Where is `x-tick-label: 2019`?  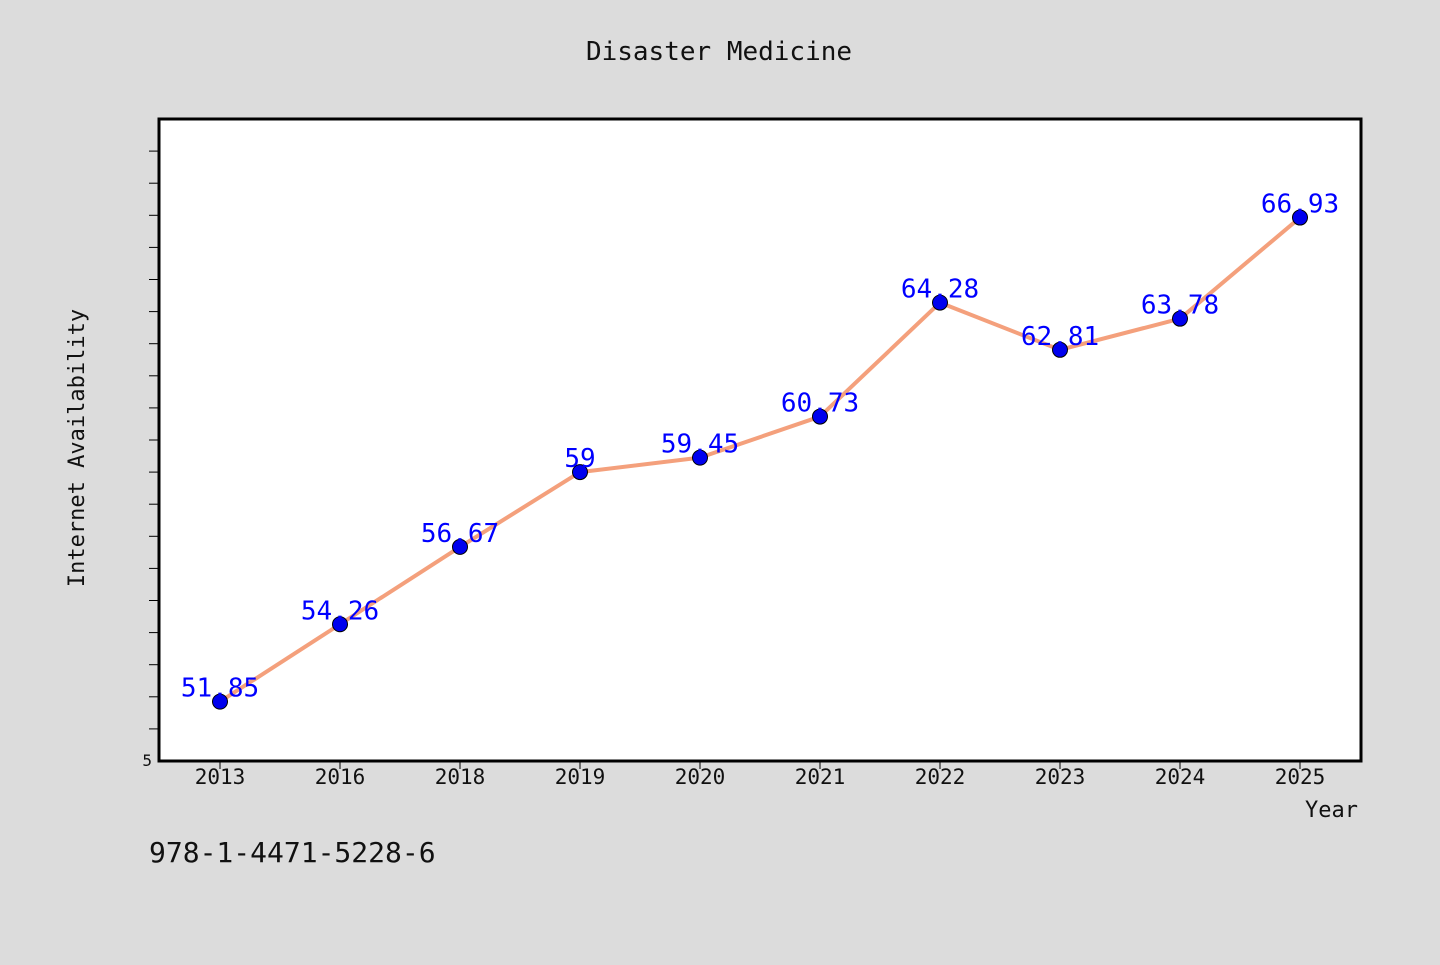 x-tick-label: 2019 is located at coordinates (580, 777).